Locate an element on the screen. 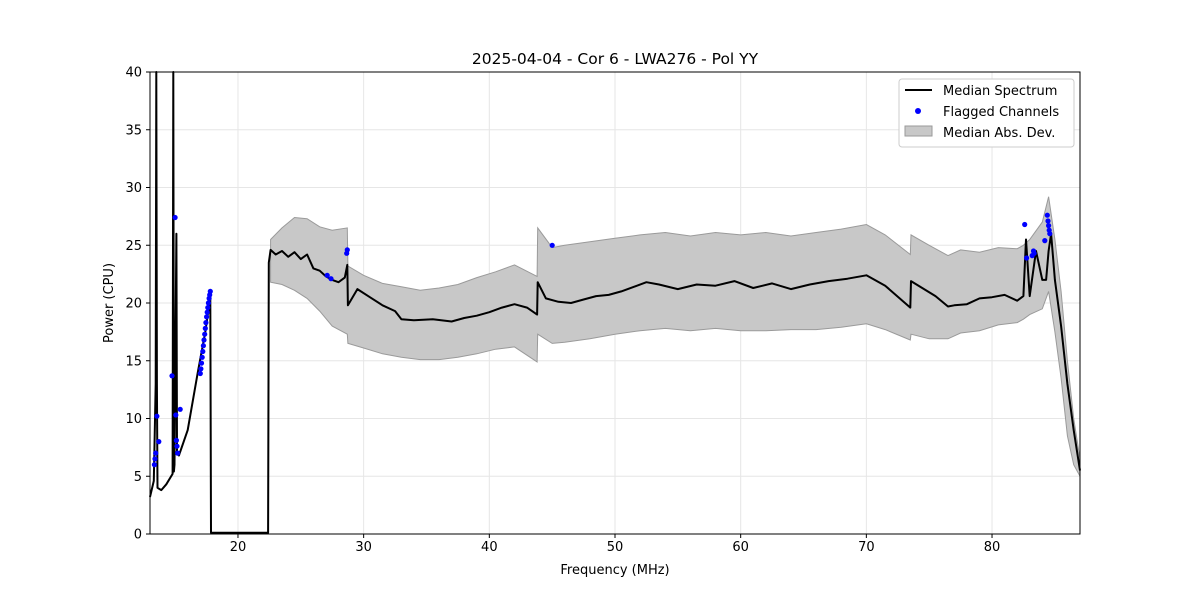 This screenshot has height=600, width=1200. x-tick-label: 50 is located at coordinates (615, 547).